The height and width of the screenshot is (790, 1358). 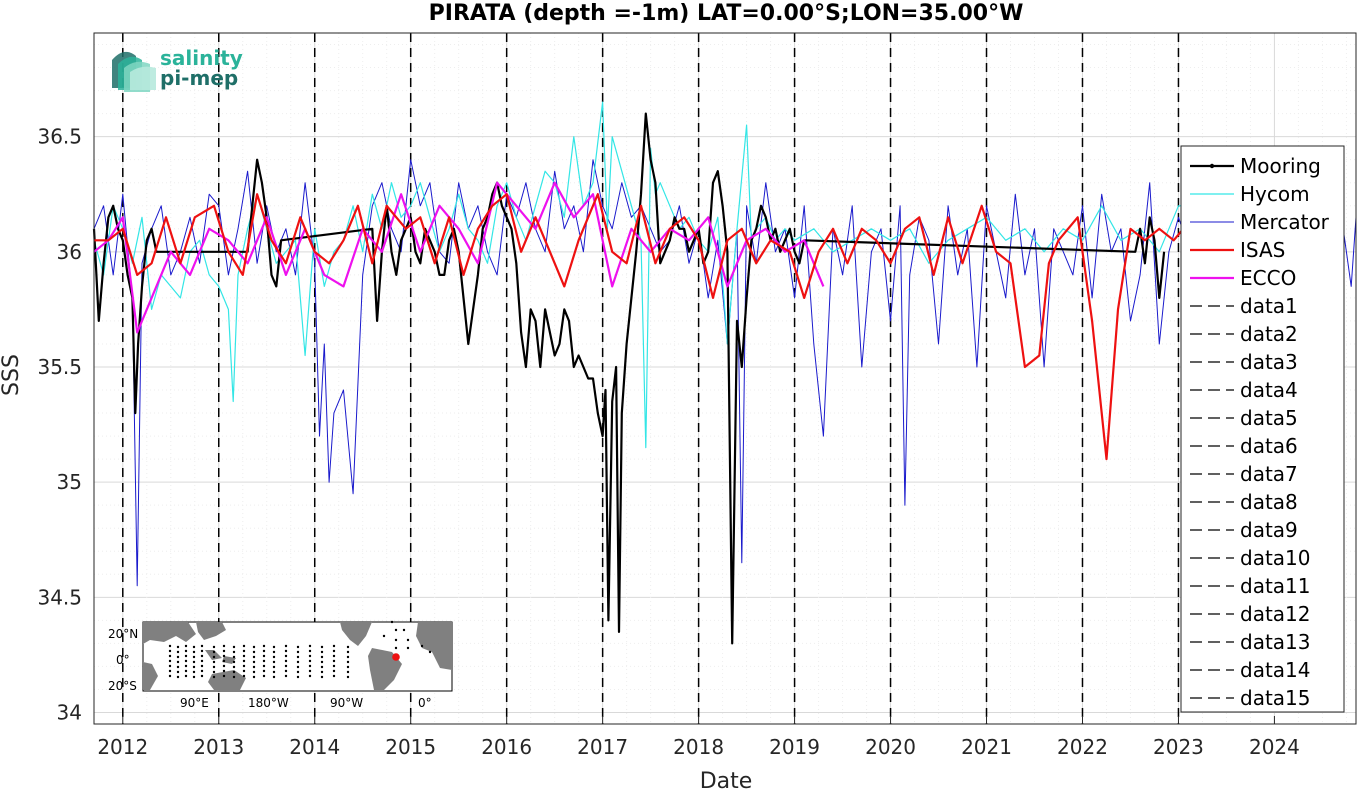 What do you see at coordinates (1269, 306) in the screenshot?
I see `legend-label: data1` at bounding box center [1269, 306].